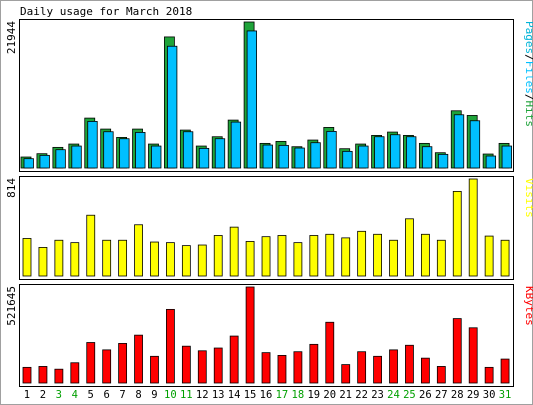  What do you see at coordinates (528, 74) in the screenshot?
I see `legend-hits-files-pages: Pages/Files/Hits` at bounding box center [528, 74].